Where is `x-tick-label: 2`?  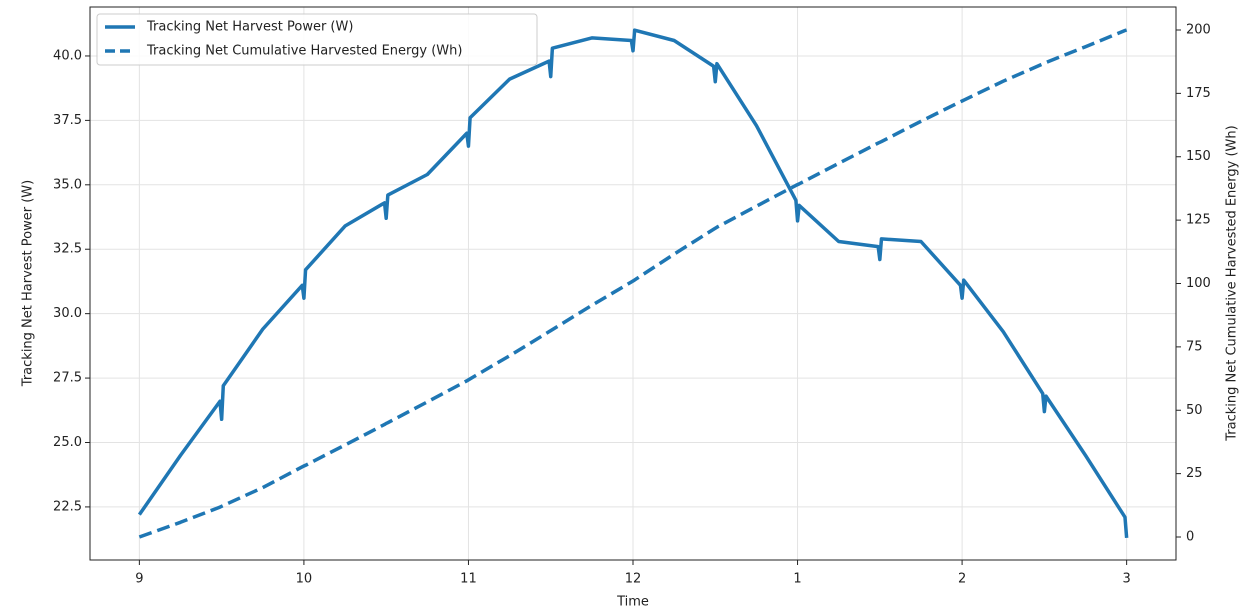 x-tick-label: 2 is located at coordinates (962, 579).